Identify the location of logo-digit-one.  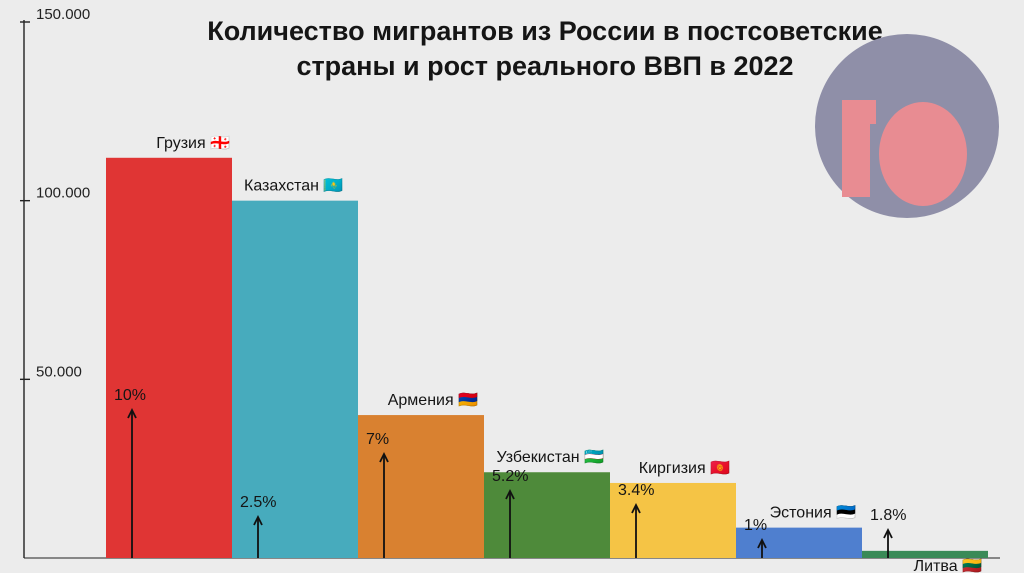
(856, 148).